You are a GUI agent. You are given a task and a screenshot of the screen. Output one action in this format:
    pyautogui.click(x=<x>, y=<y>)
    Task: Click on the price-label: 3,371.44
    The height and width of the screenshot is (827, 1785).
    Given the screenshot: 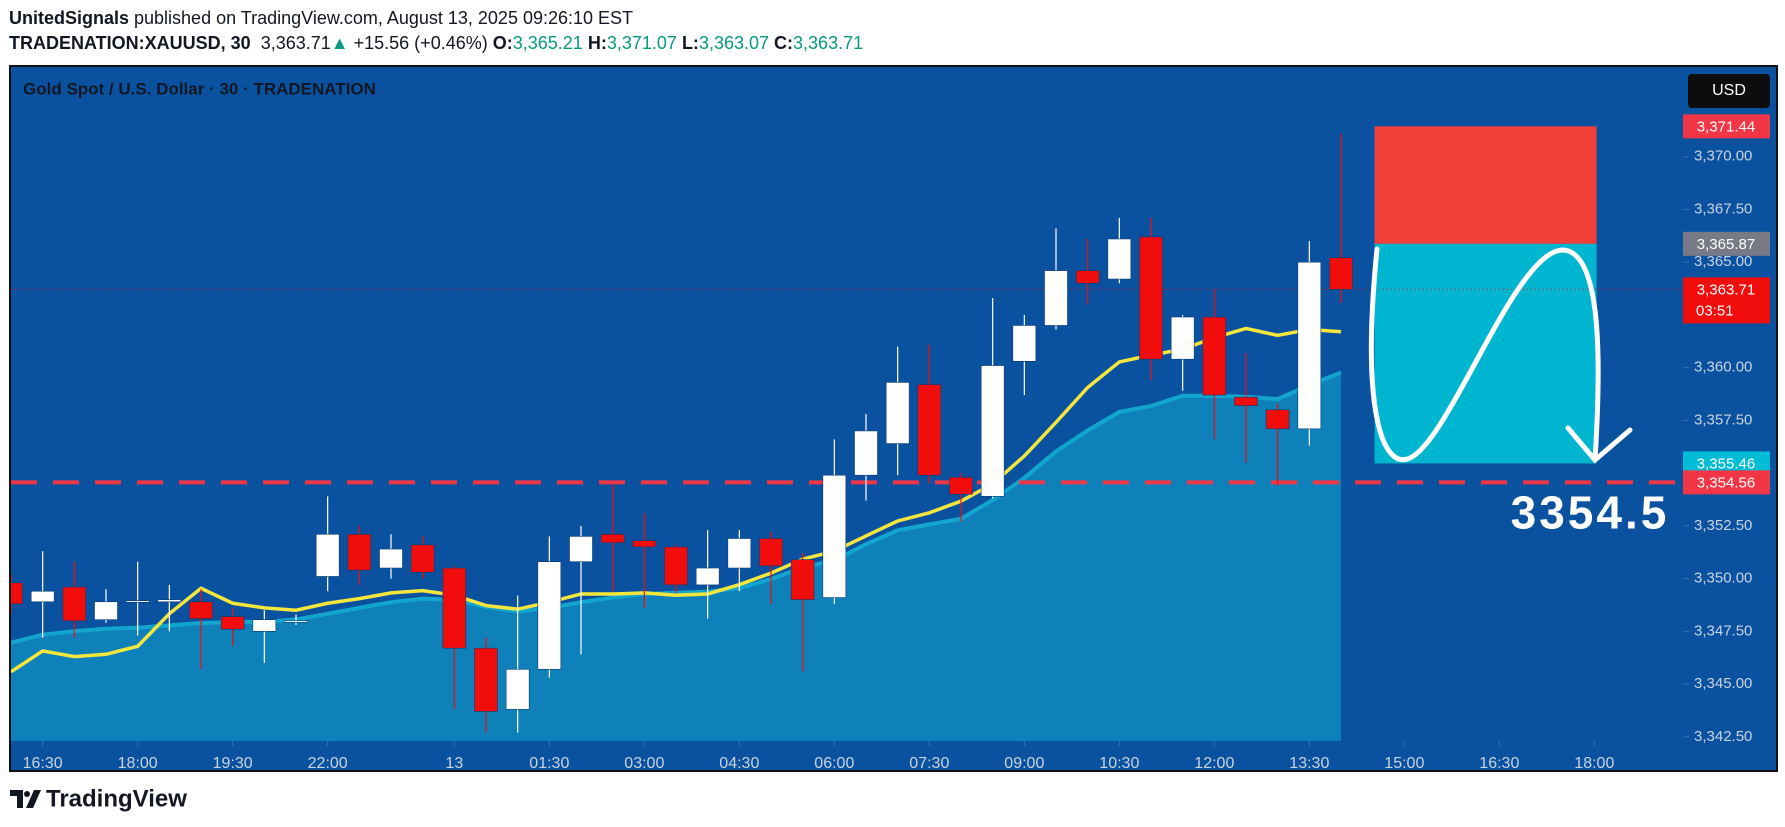 What is the action you would take?
    pyautogui.click(x=1726, y=126)
    